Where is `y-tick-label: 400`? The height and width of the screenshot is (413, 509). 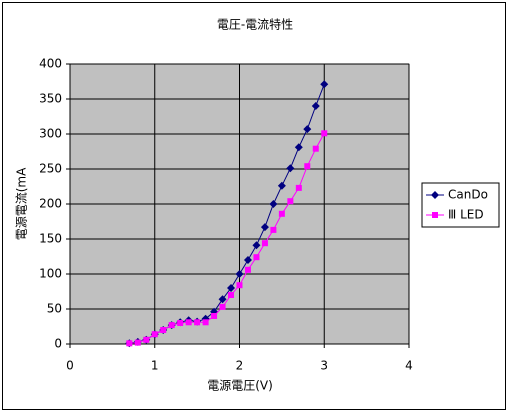
y-tick-label: 400 is located at coordinates (50, 64).